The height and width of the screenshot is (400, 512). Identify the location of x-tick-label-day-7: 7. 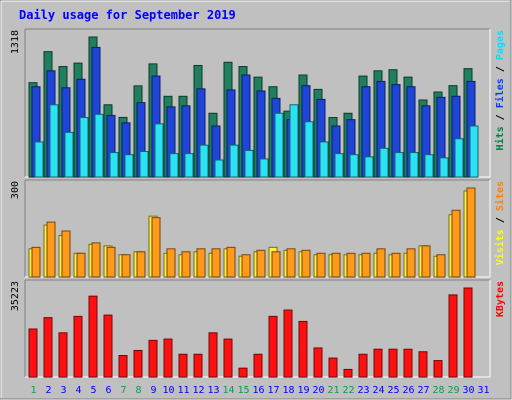
(123, 390).